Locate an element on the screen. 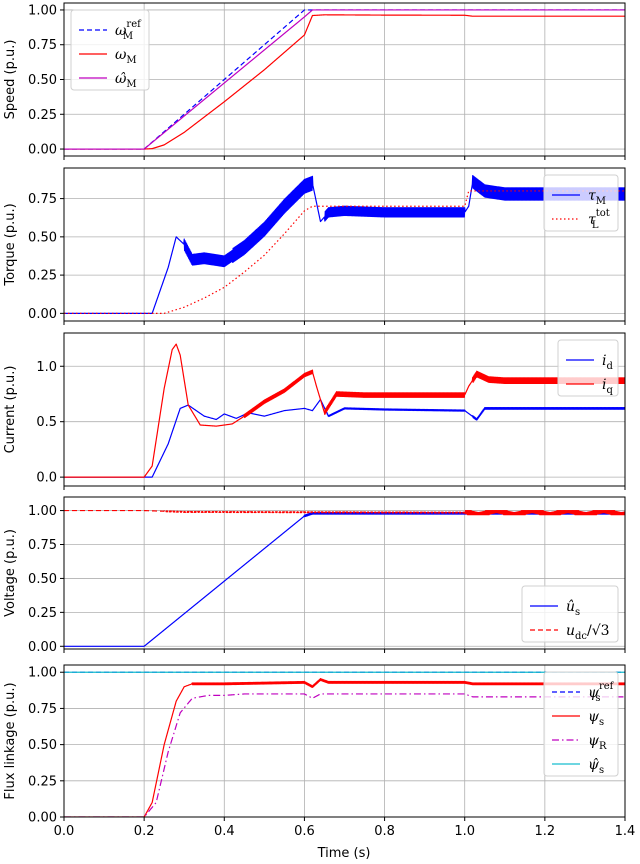 The image size is (640, 864). legend-entry-label: id is located at coordinates (607, 362).